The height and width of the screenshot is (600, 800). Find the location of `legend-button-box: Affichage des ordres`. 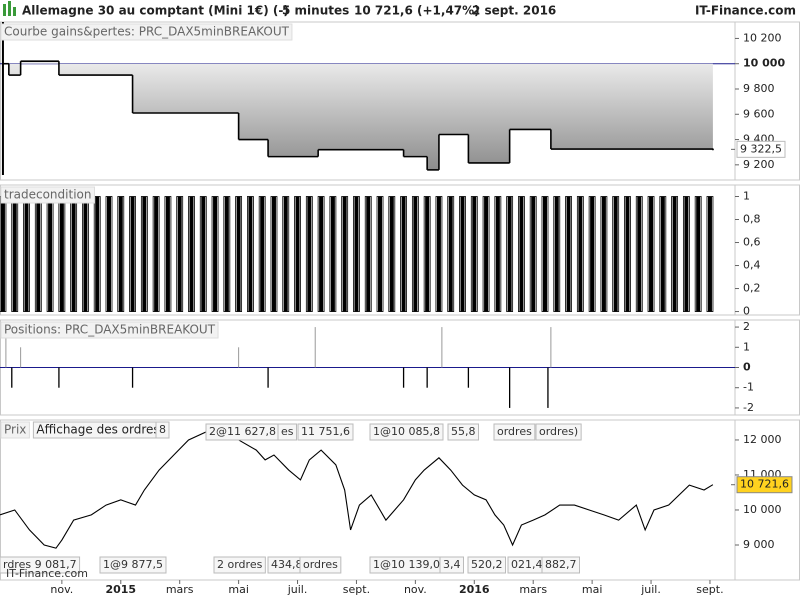

legend-button-box: Affichage des ordres is located at coordinates (98, 430).